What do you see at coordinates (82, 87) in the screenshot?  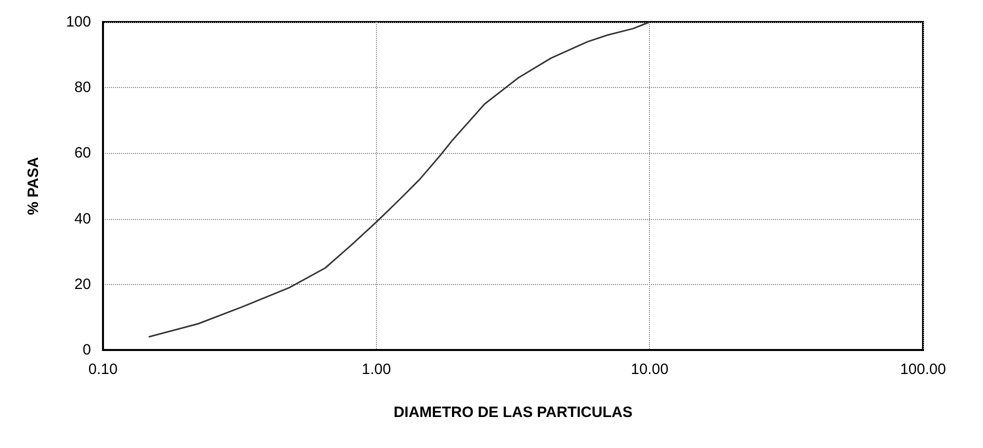 I see `y-tick-label: 80` at bounding box center [82, 87].